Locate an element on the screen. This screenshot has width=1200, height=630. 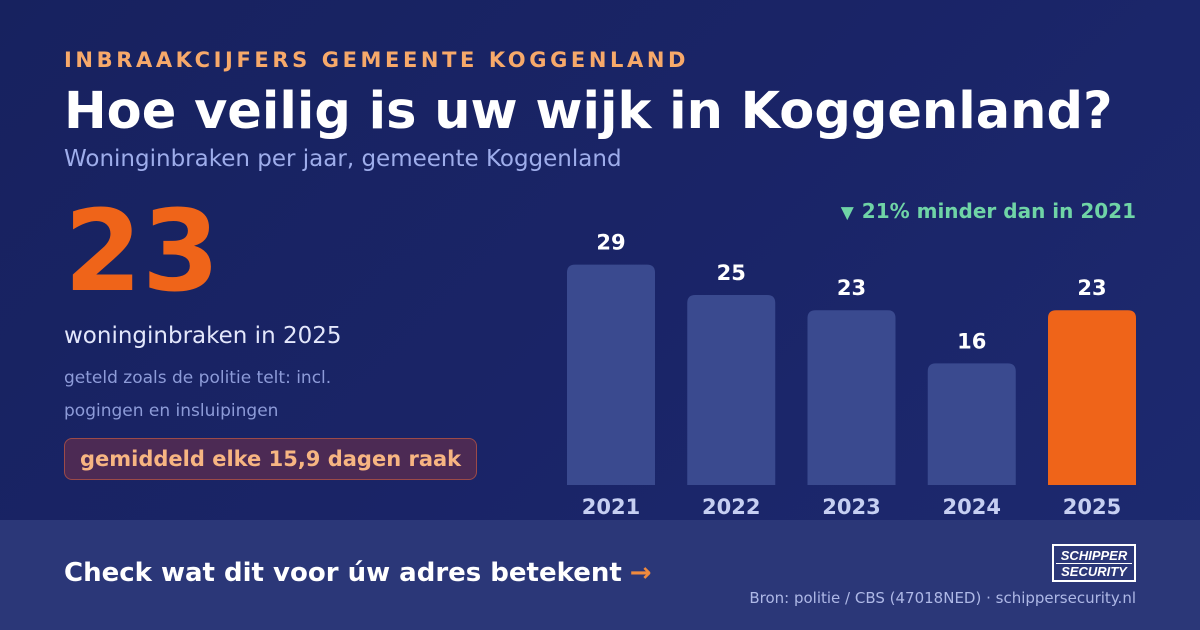
highlight-number: 23 is located at coordinates (142, 252).